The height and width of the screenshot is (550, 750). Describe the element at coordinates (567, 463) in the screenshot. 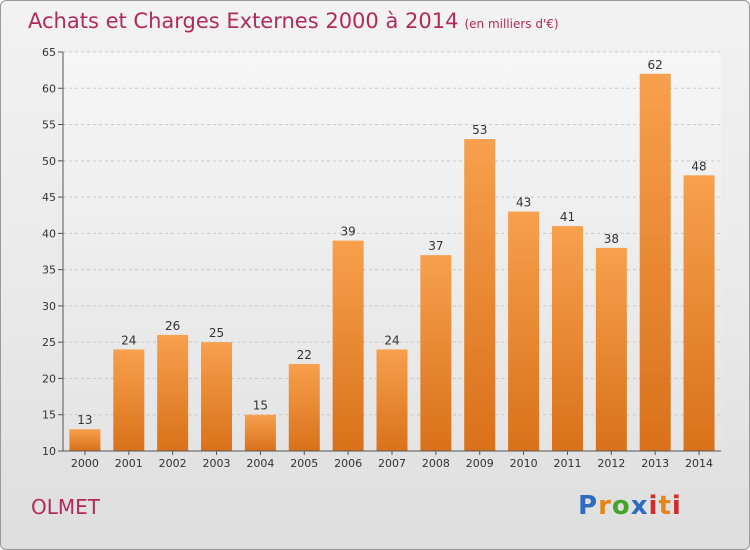

I see `x-tick-label: 2011` at that location.